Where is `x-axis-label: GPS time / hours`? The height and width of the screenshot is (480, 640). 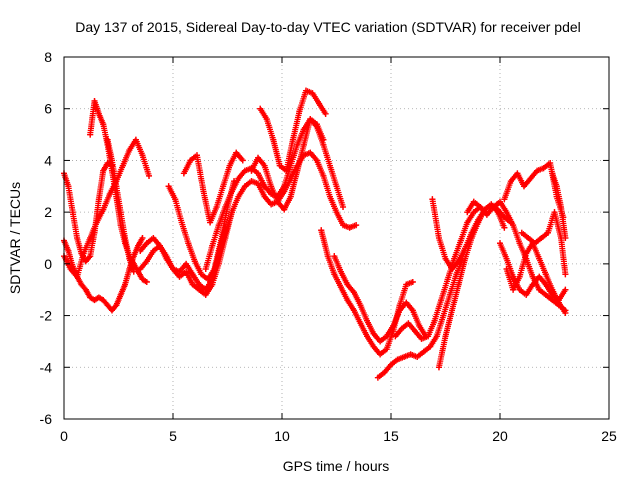 x-axis-label: GPS time / hours is located at coordinates (336, 466).